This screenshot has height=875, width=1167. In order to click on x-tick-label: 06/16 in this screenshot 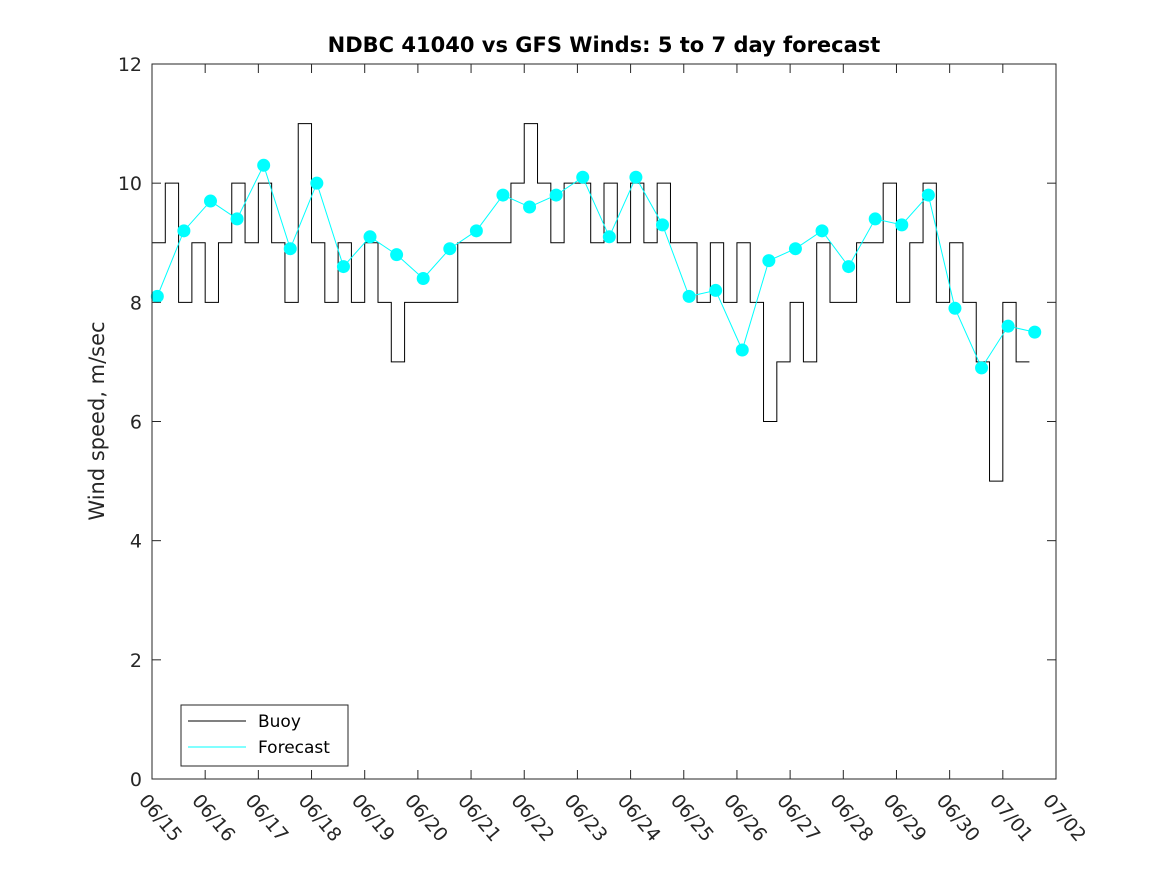, I will do `click(213, 818)`.